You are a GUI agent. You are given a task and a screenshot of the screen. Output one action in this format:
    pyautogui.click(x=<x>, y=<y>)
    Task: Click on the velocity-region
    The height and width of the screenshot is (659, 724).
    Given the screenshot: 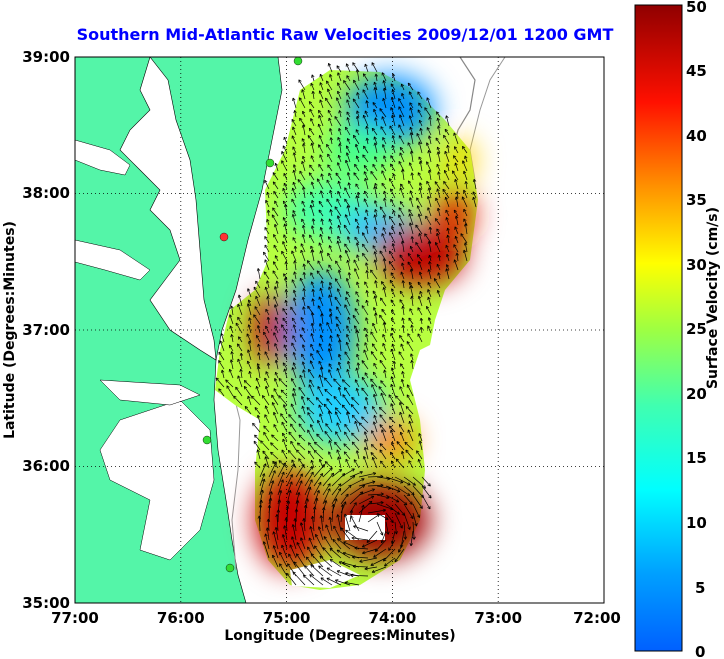 What is the action you would take?
    pyautogui.click(x=420, y=255)
    